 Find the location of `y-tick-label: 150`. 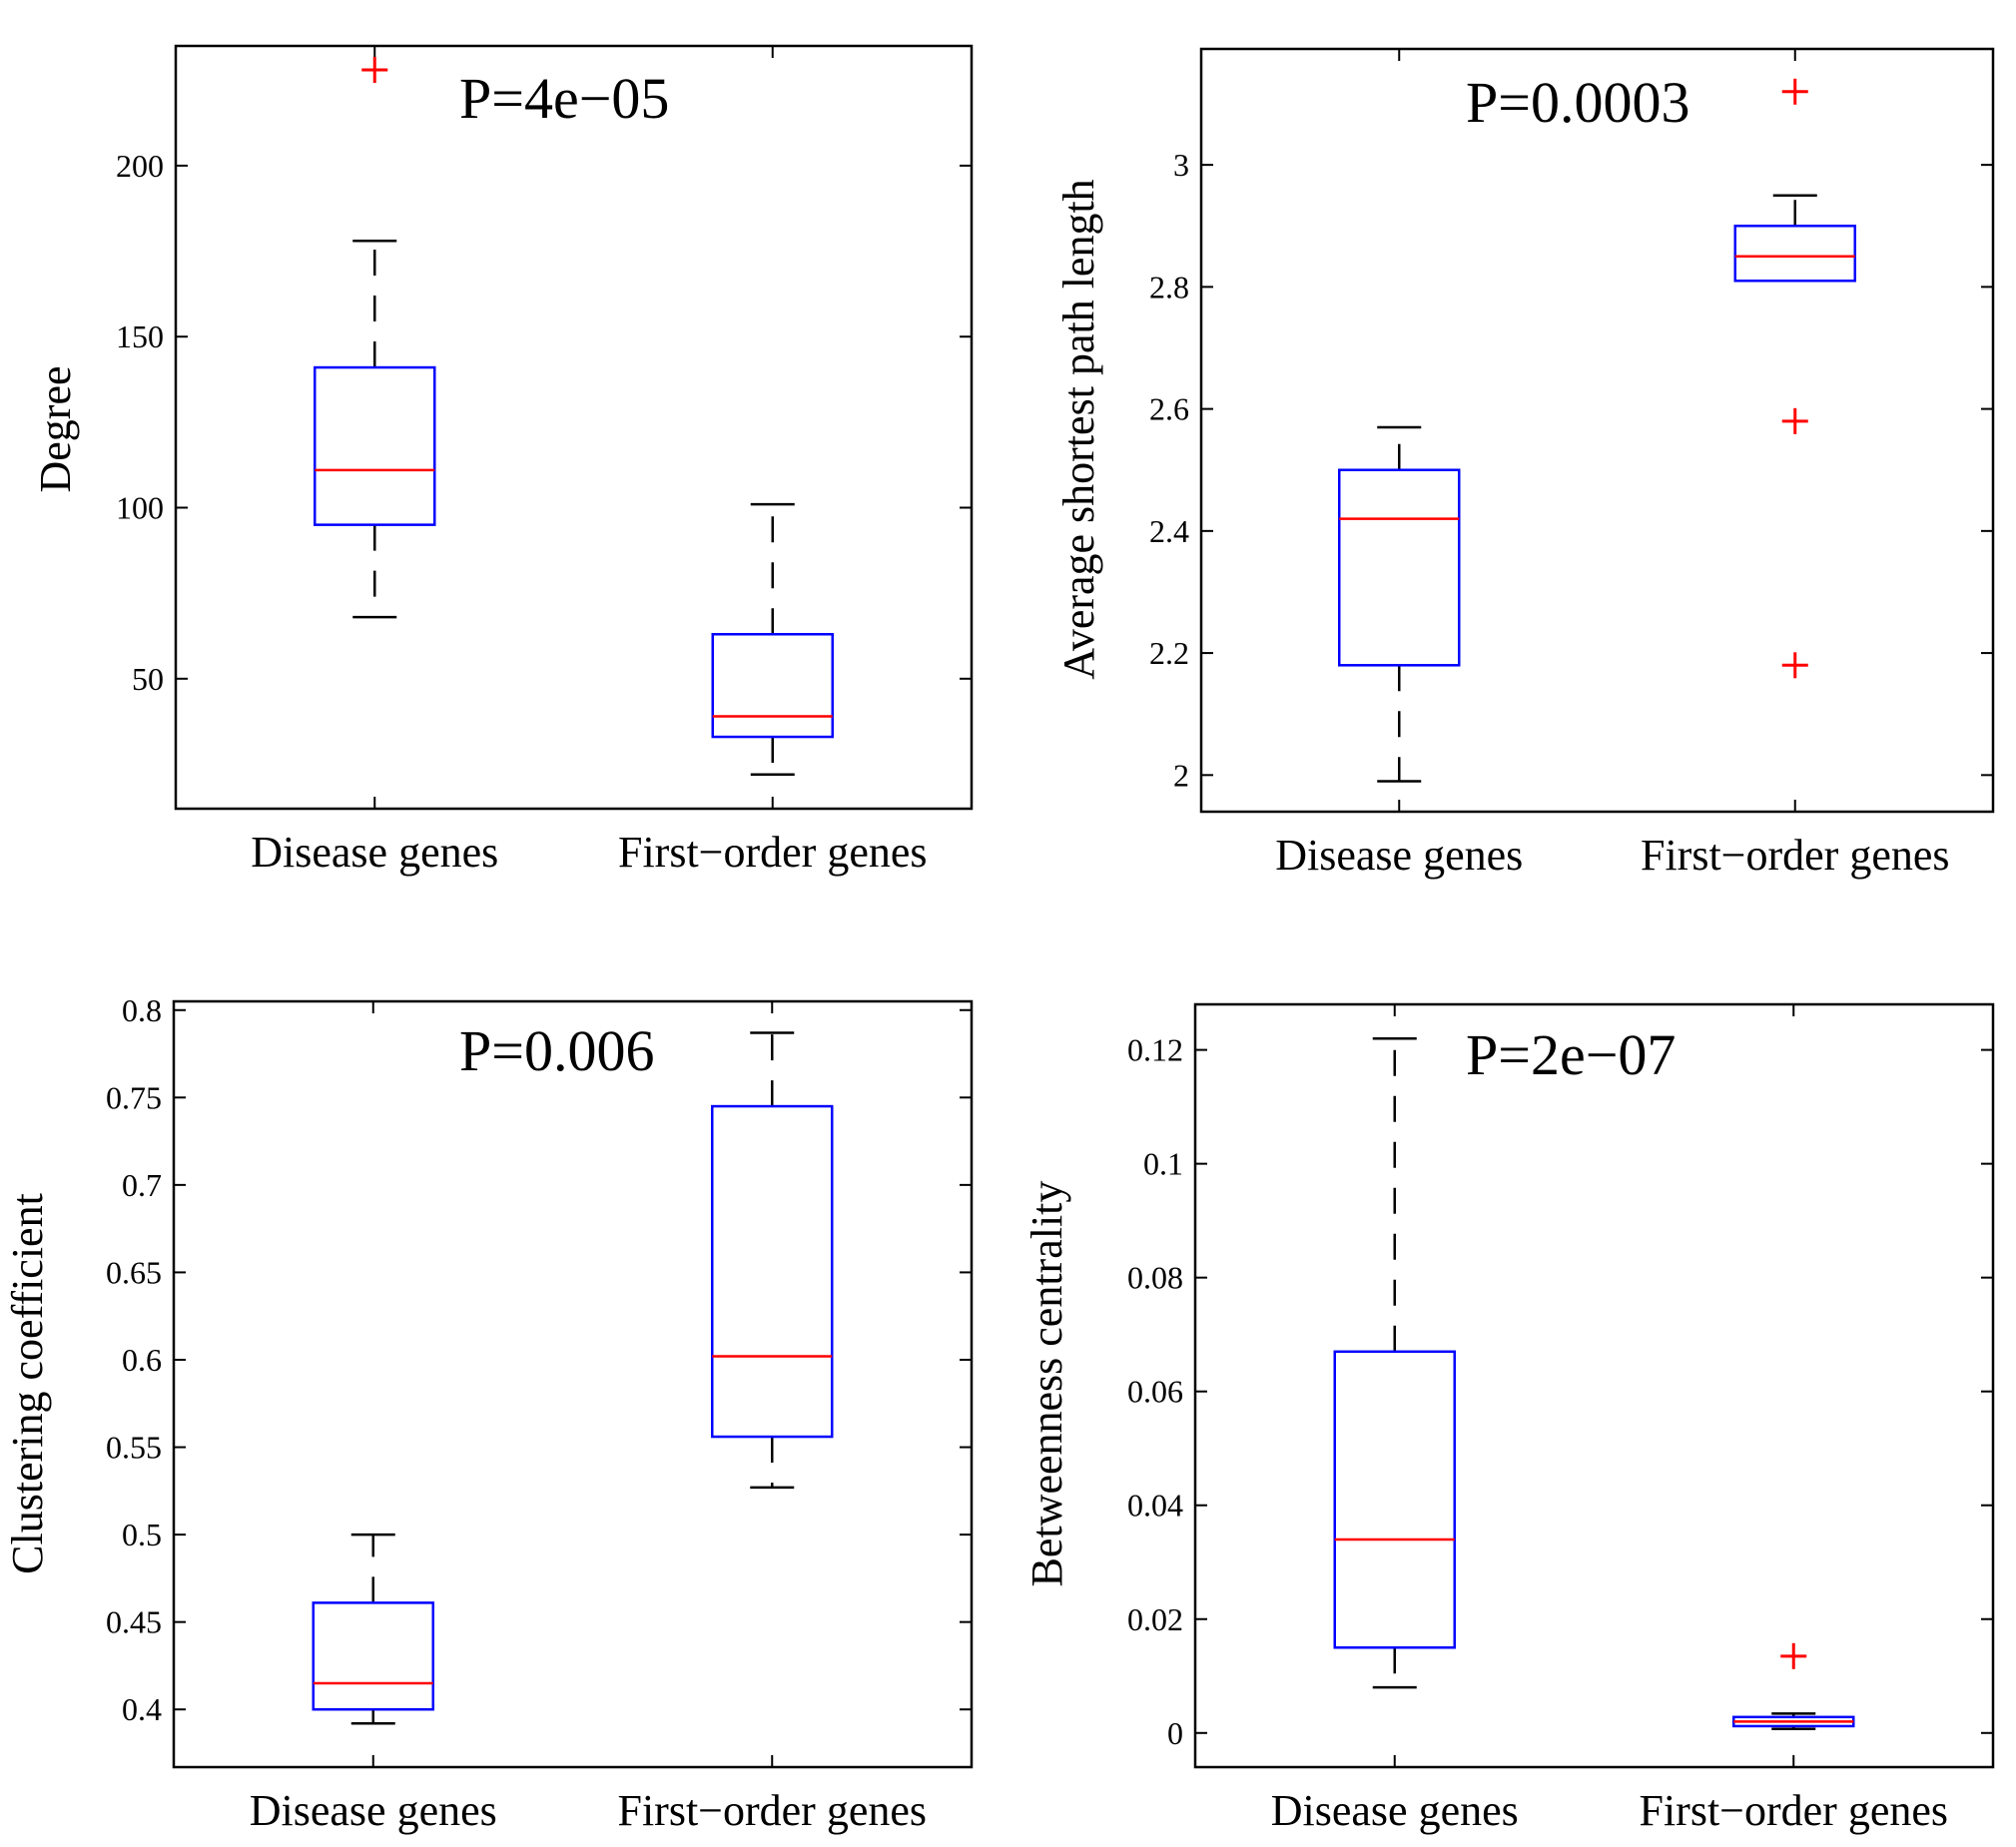

y-tick-label: 150 is located at coordinates (140, 336).